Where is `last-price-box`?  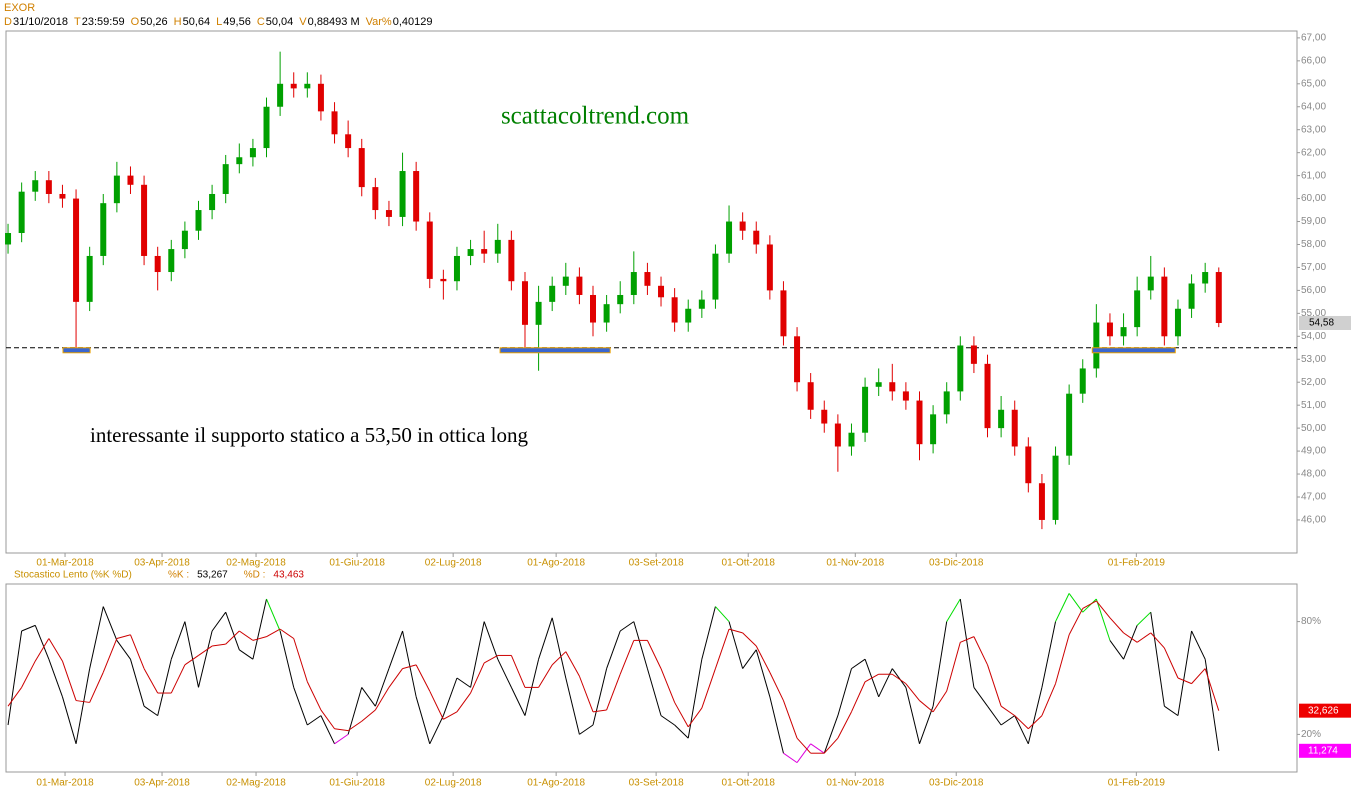
last-price-box is located at coordinates (1325, 322).